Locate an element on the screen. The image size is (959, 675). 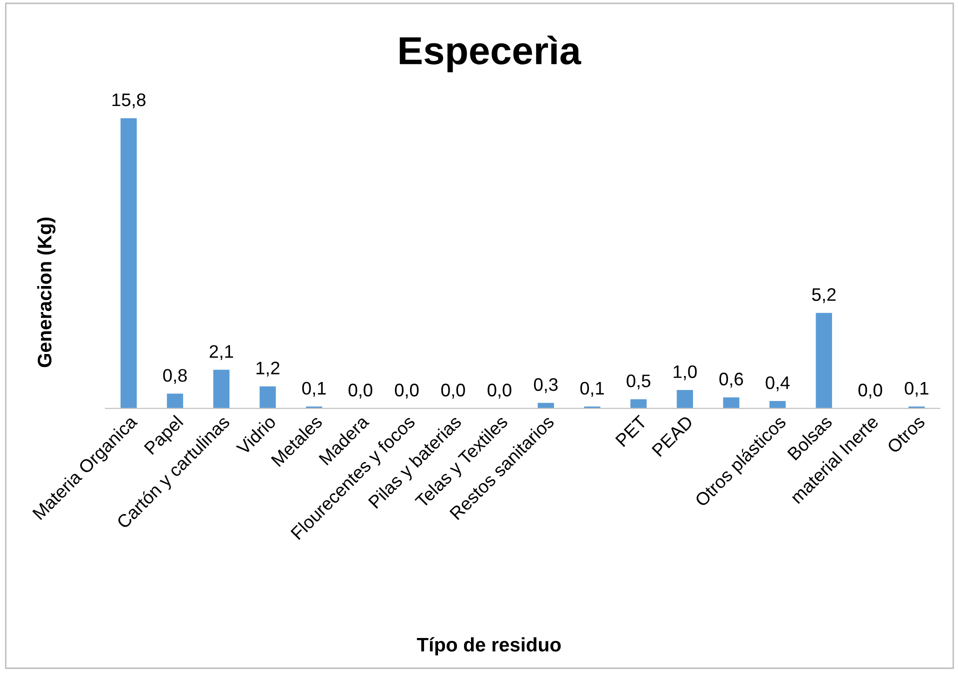
data-label: 1,0 is located at coordinates (685, 372).